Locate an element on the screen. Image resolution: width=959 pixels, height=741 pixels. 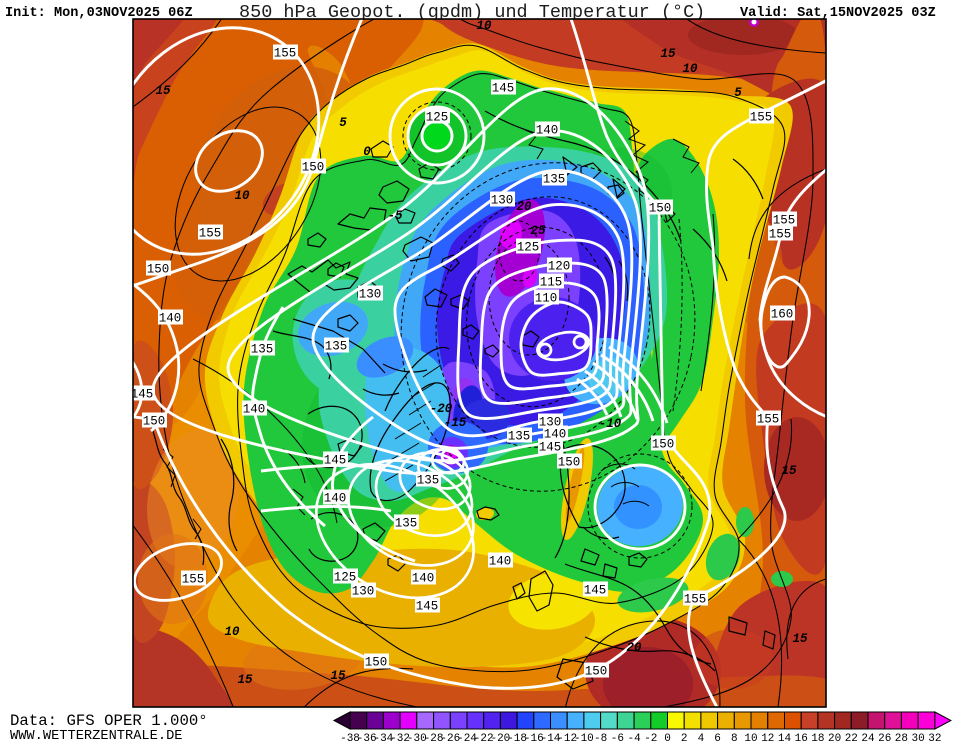
svg-text: -26 is located at coordinates (450, 737).